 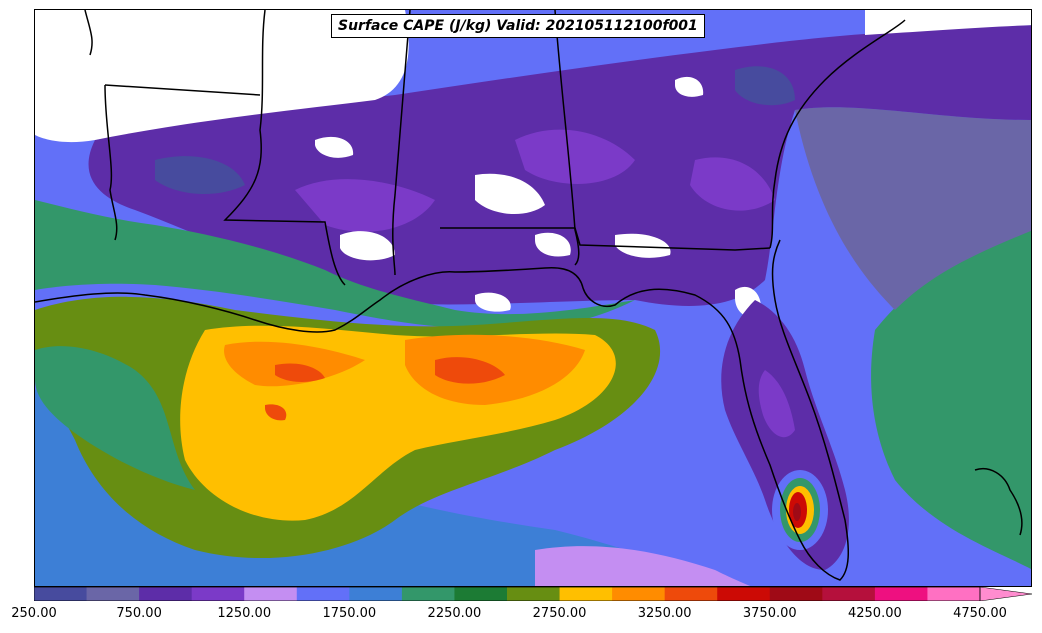 I want to click on colorbar, so click(x=533, y=594).